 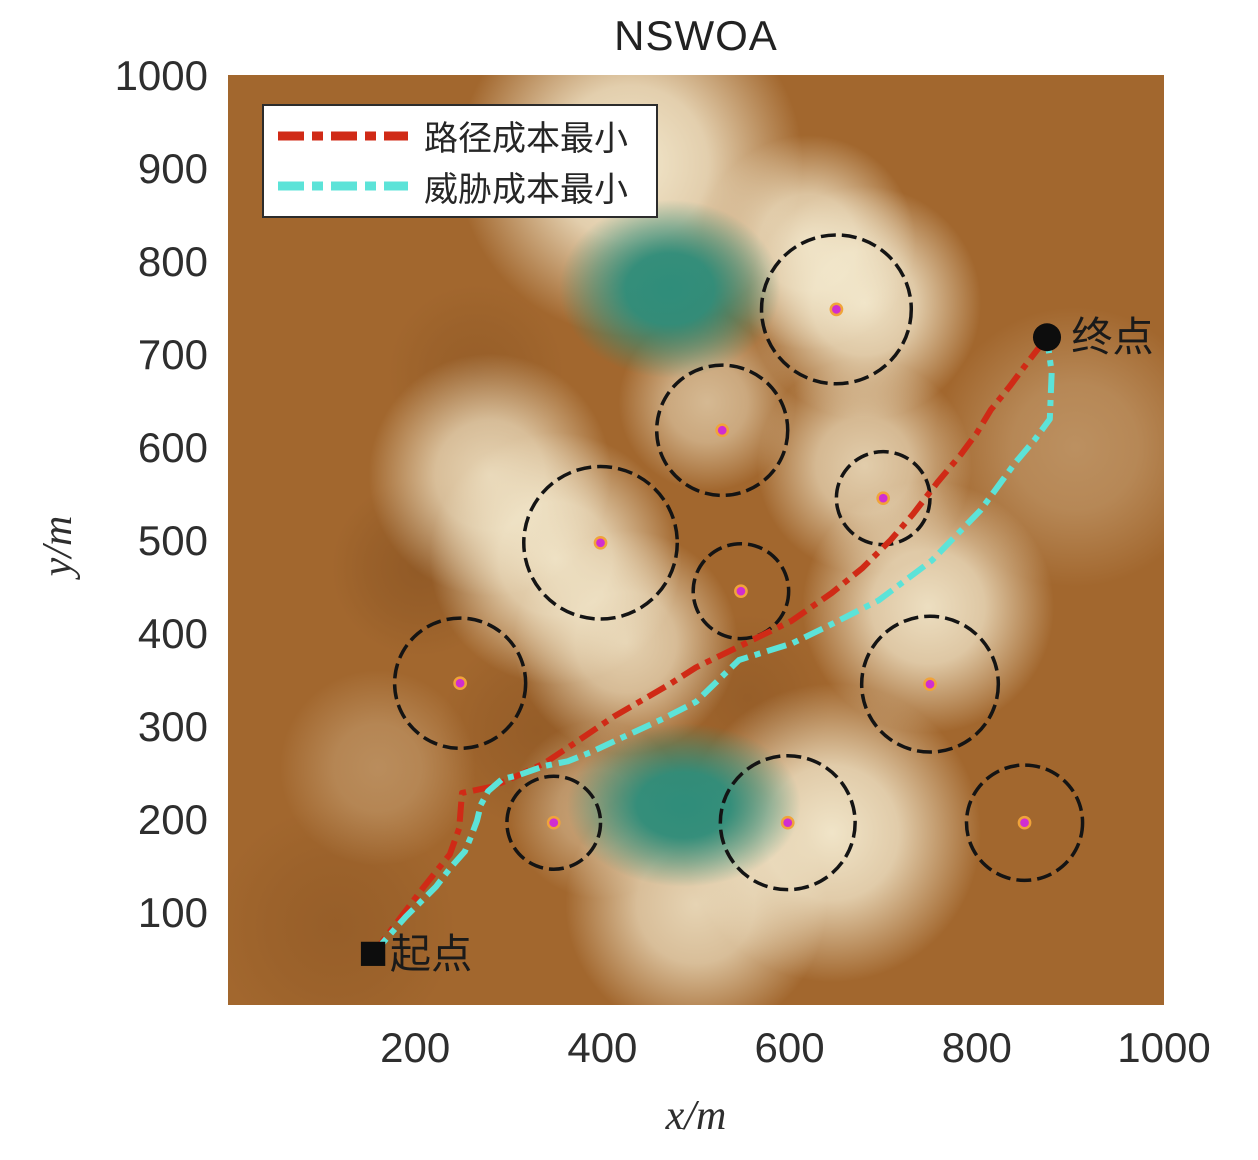 What do you see at coordinates (172, 354) in the screenshot?
I see `y-tick-label: 700` at bounding box center [172, 354].